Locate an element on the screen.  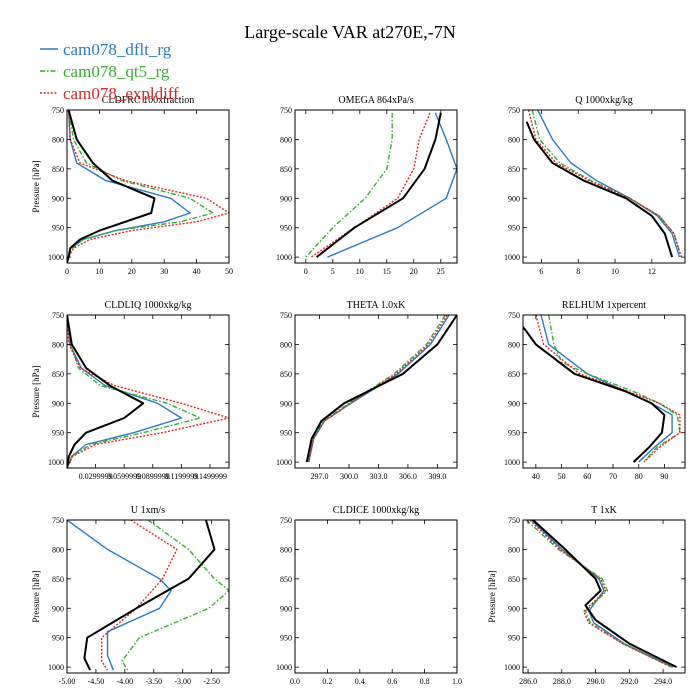
x-tick-label: 12 is located at coordinates (652, 271).